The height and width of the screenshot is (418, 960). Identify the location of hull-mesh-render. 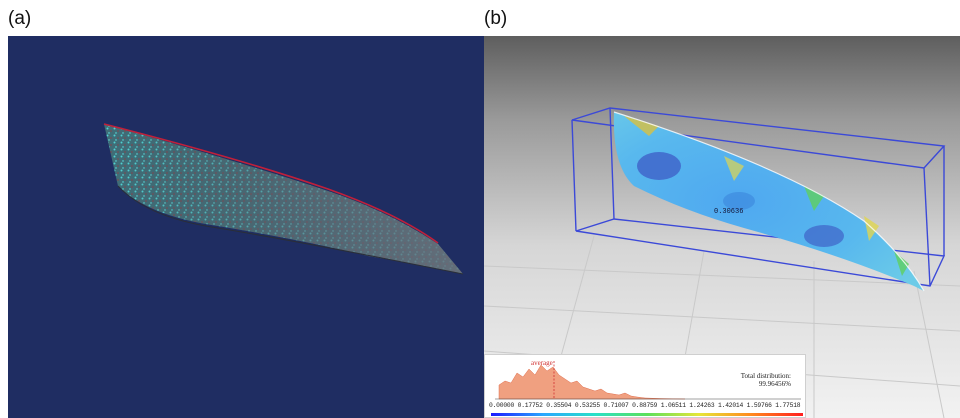
(283, 199).